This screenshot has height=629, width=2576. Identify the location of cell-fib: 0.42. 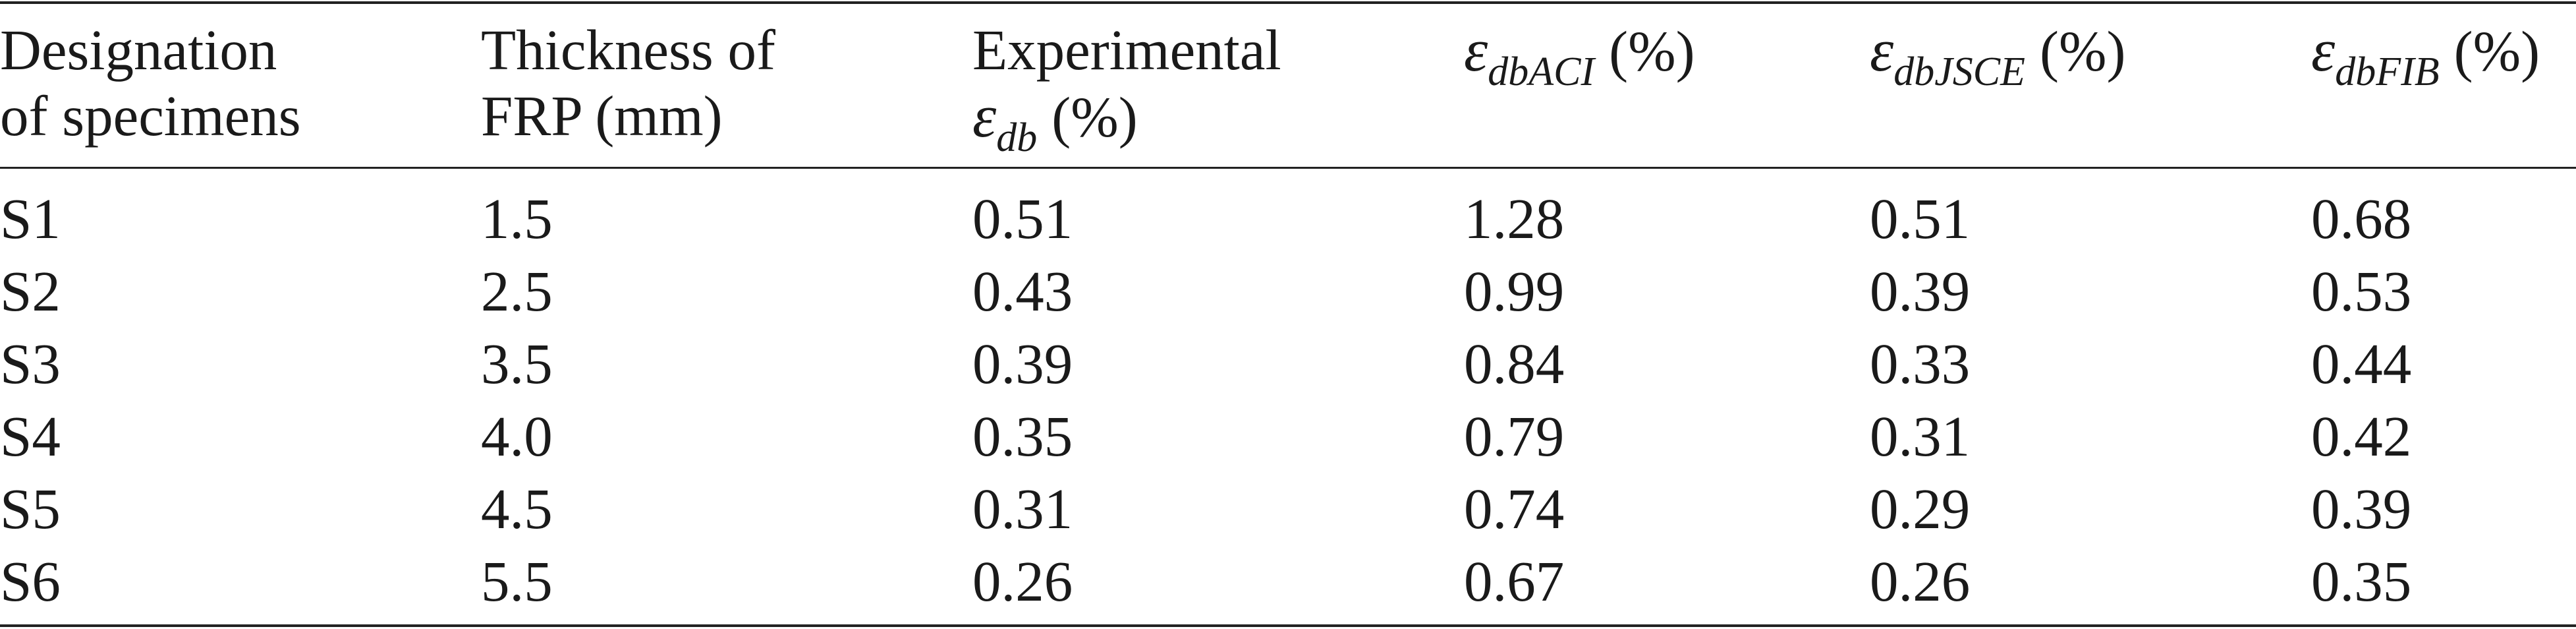
(2361, 436).